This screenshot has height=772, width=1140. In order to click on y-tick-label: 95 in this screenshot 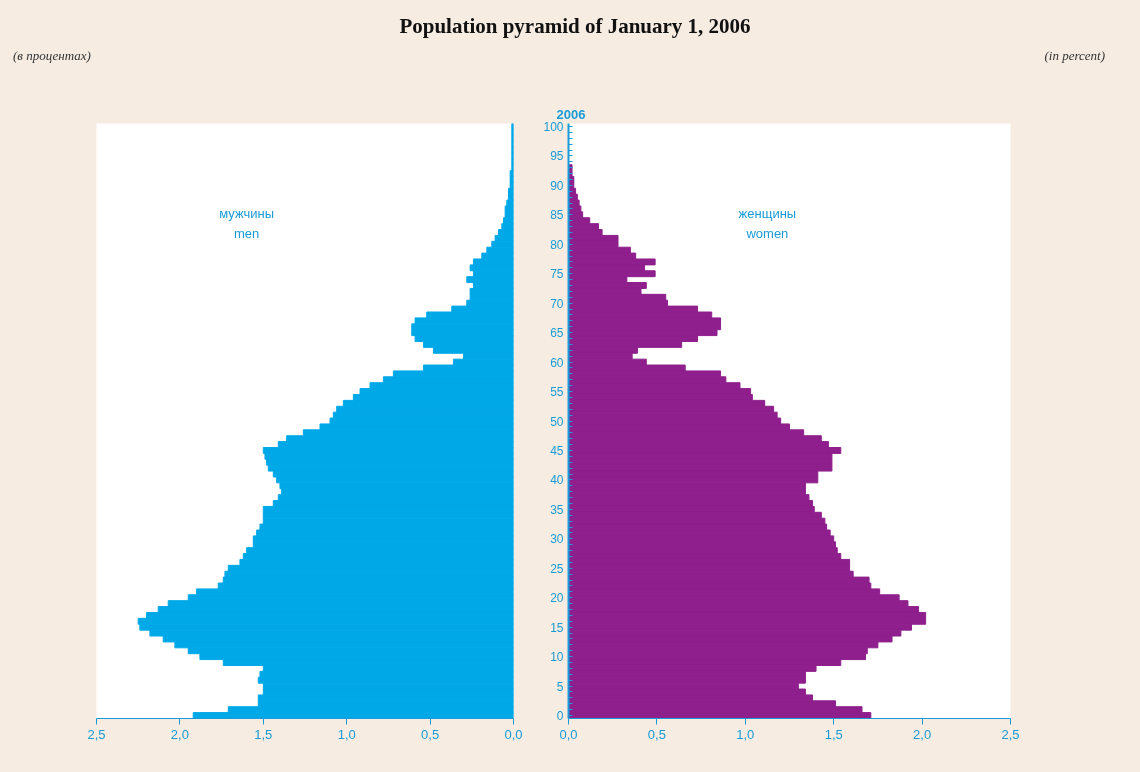, I will do `click(557, 156)`.